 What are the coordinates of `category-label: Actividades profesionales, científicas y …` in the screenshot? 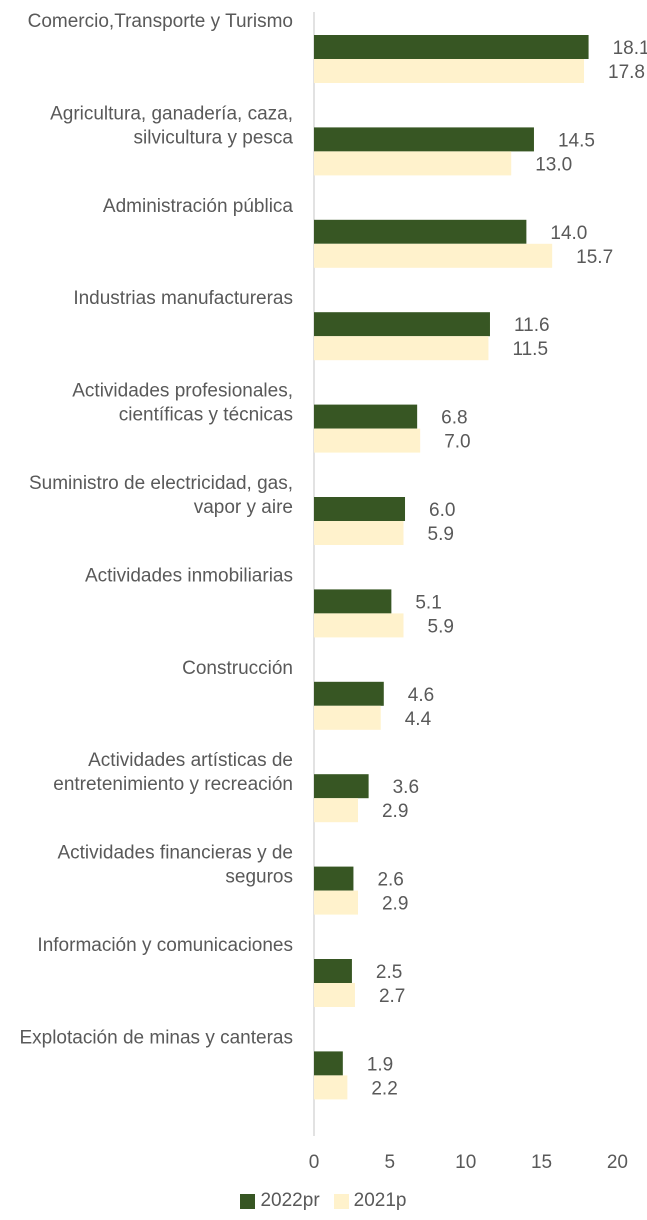 It's located at (182, 403).